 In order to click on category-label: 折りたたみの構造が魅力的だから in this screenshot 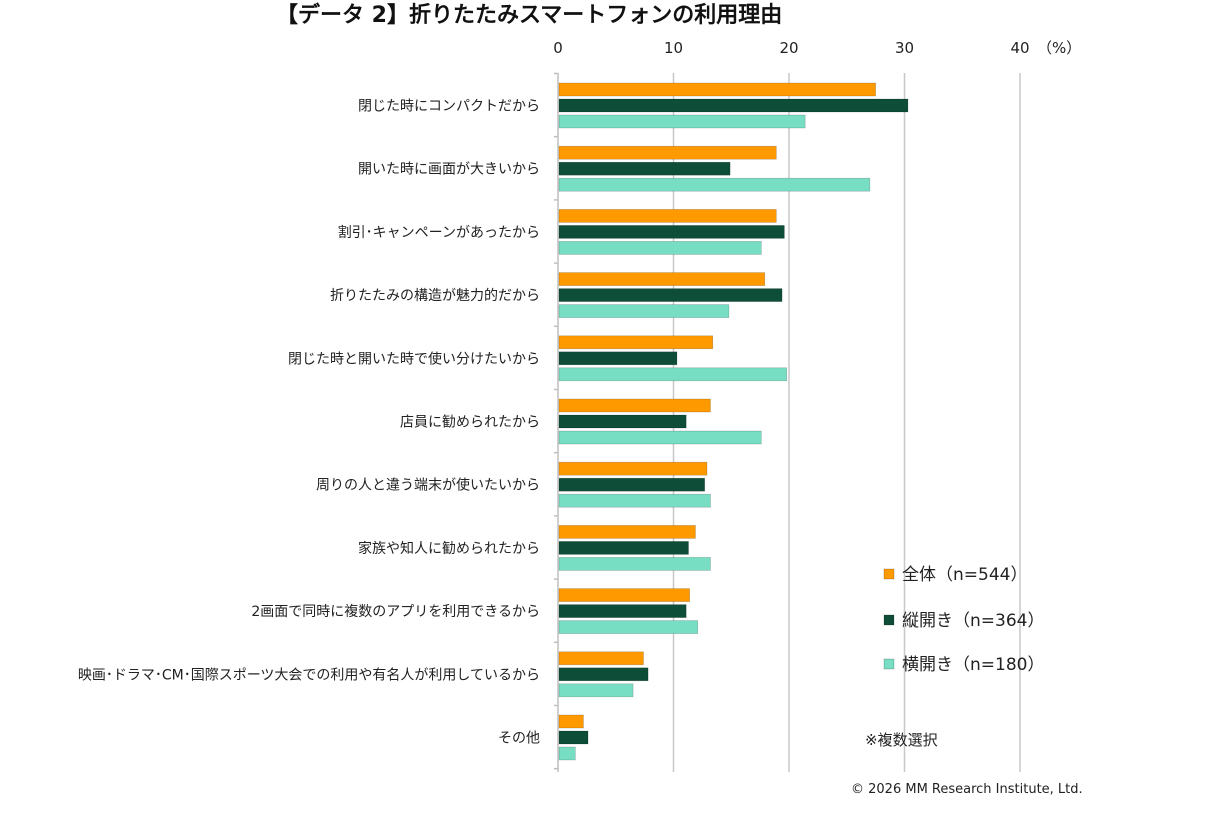, I will do `click(435, 296)`.